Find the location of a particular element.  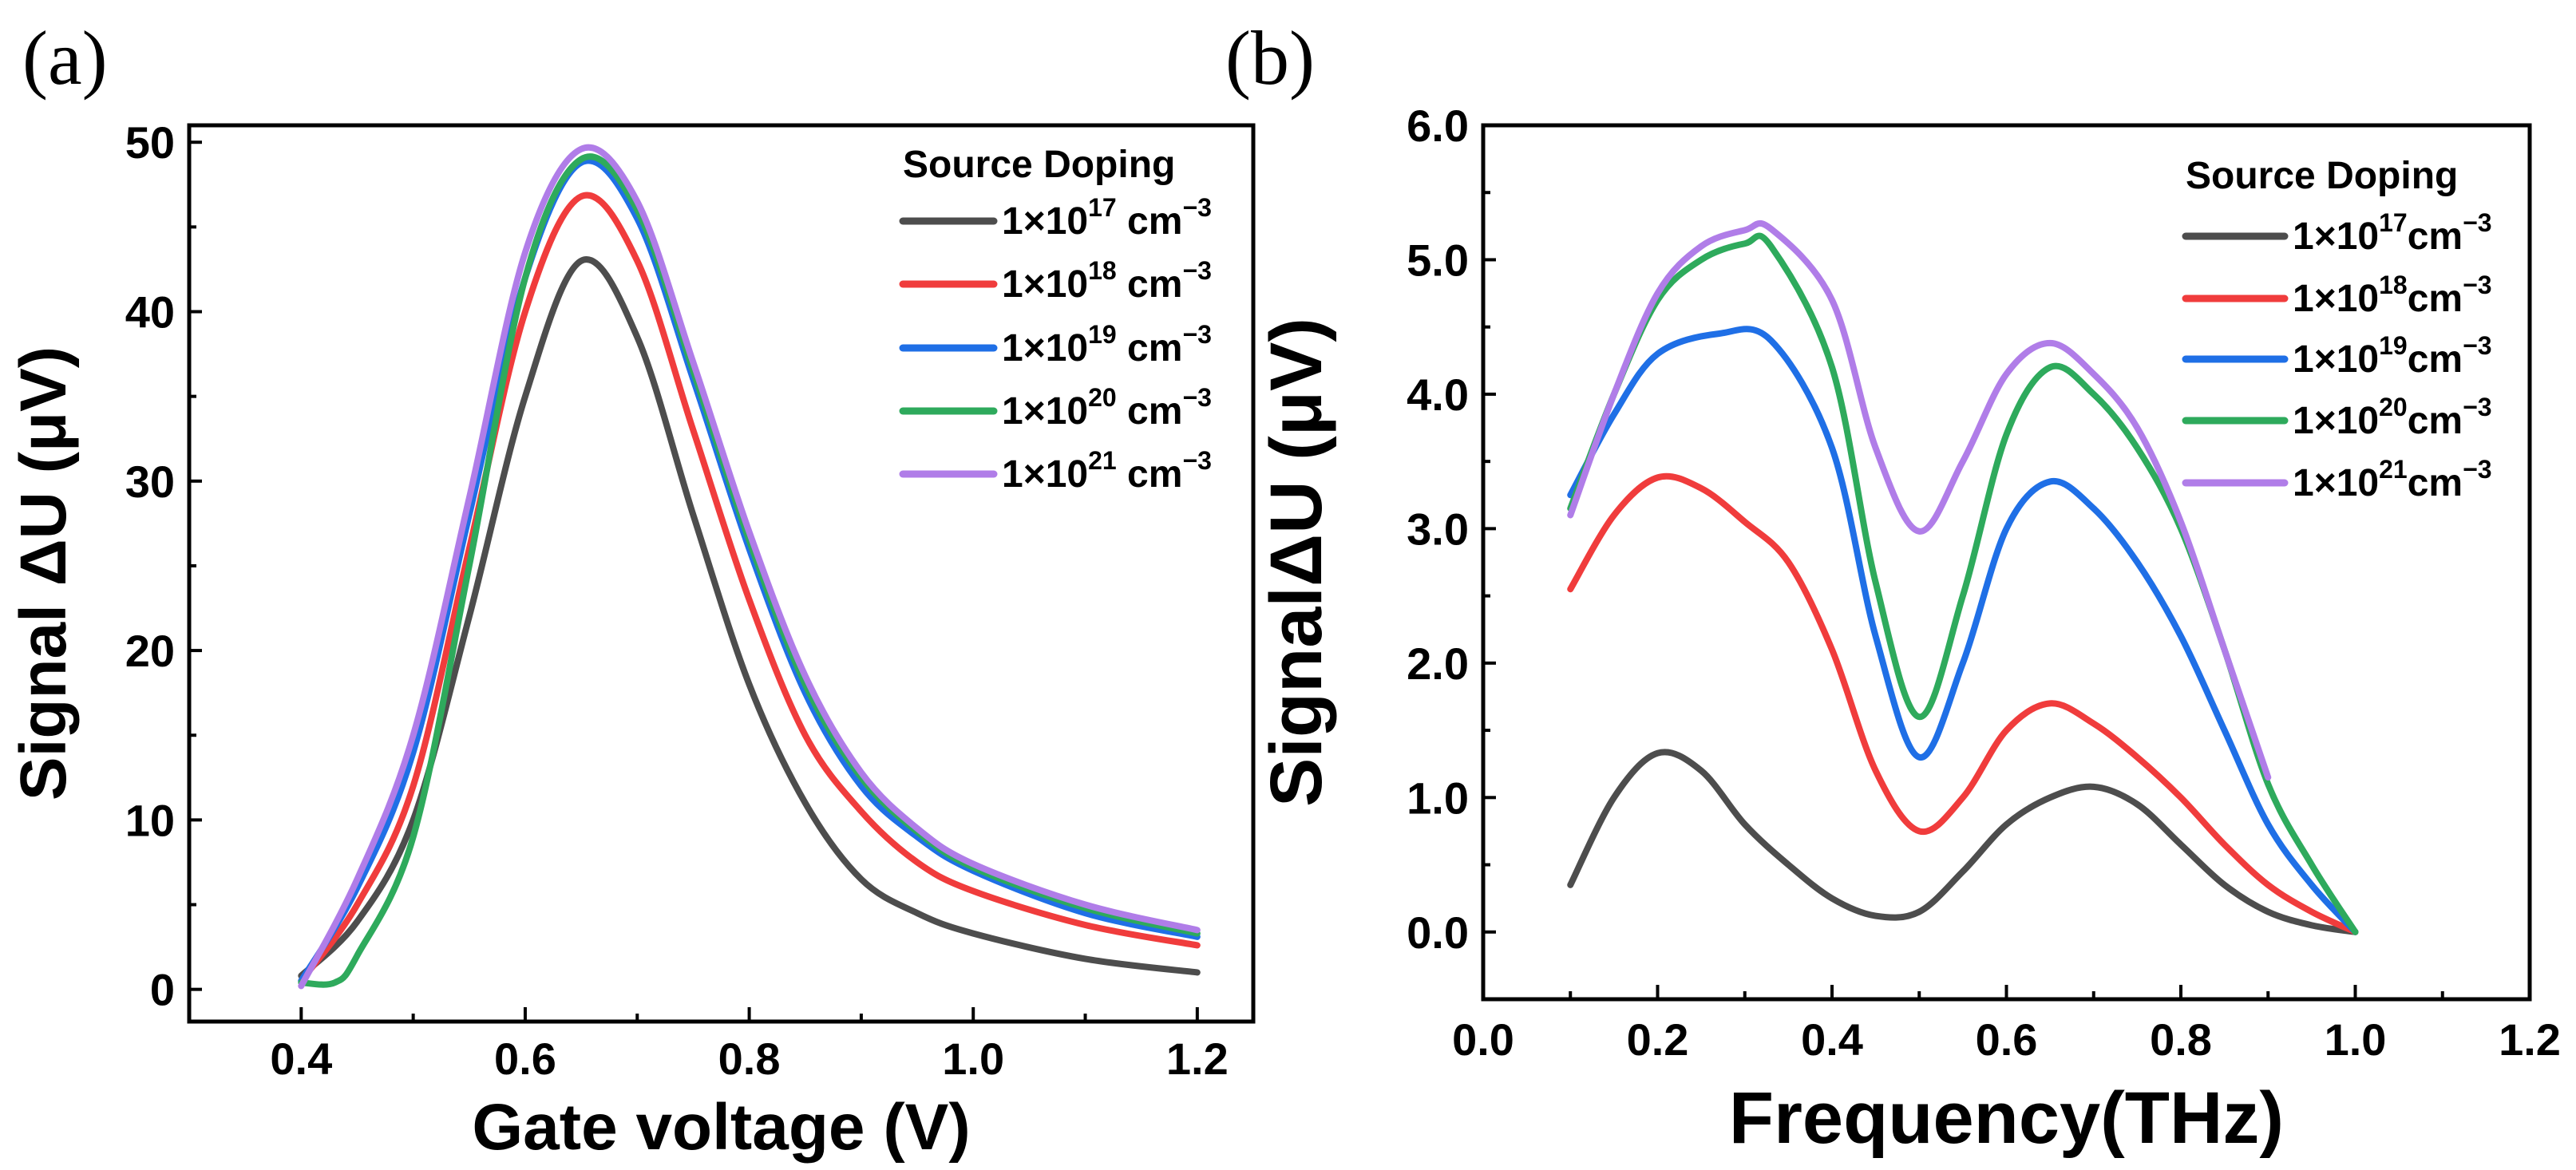

legend-label: 1×1019 cm−3 is located at coordinates (1107, 345).